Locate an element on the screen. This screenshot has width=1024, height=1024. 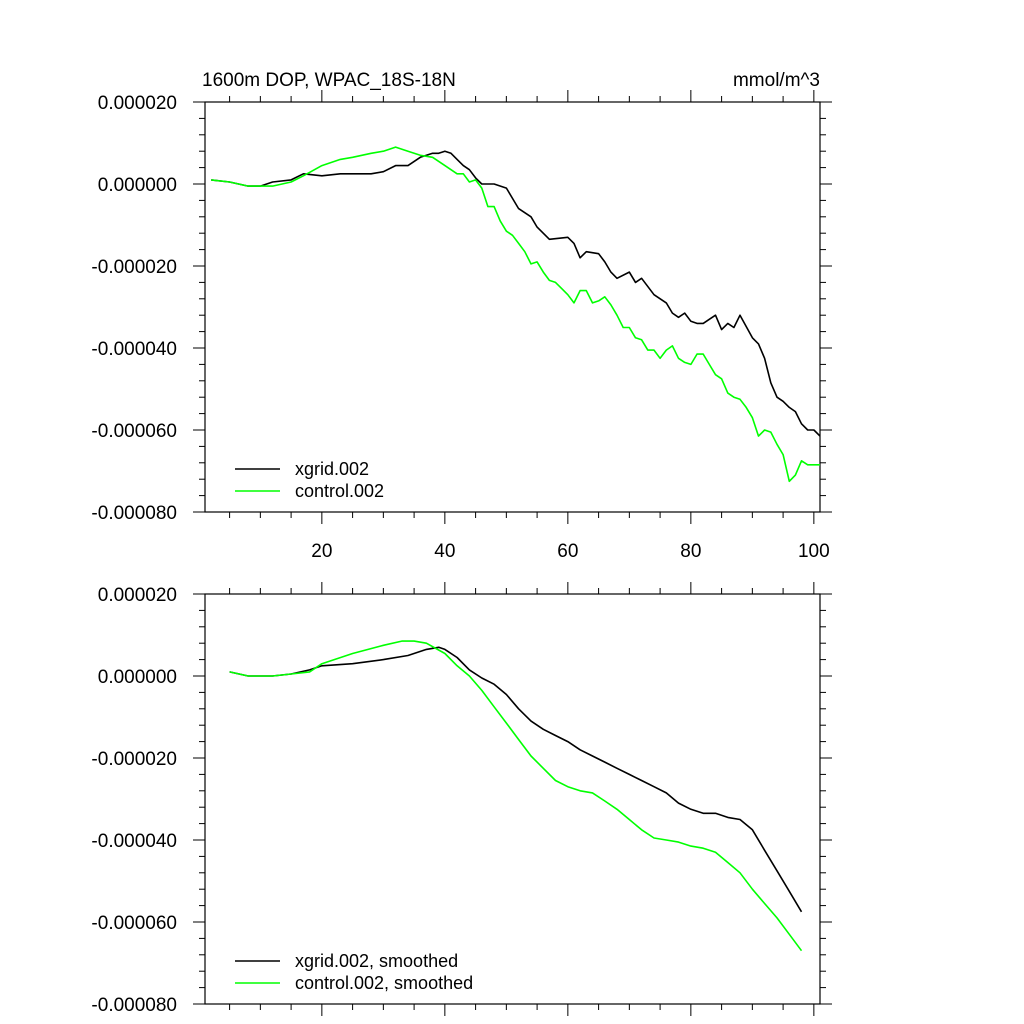
x-tick-label: 100 is located at coordinates (814, 551).